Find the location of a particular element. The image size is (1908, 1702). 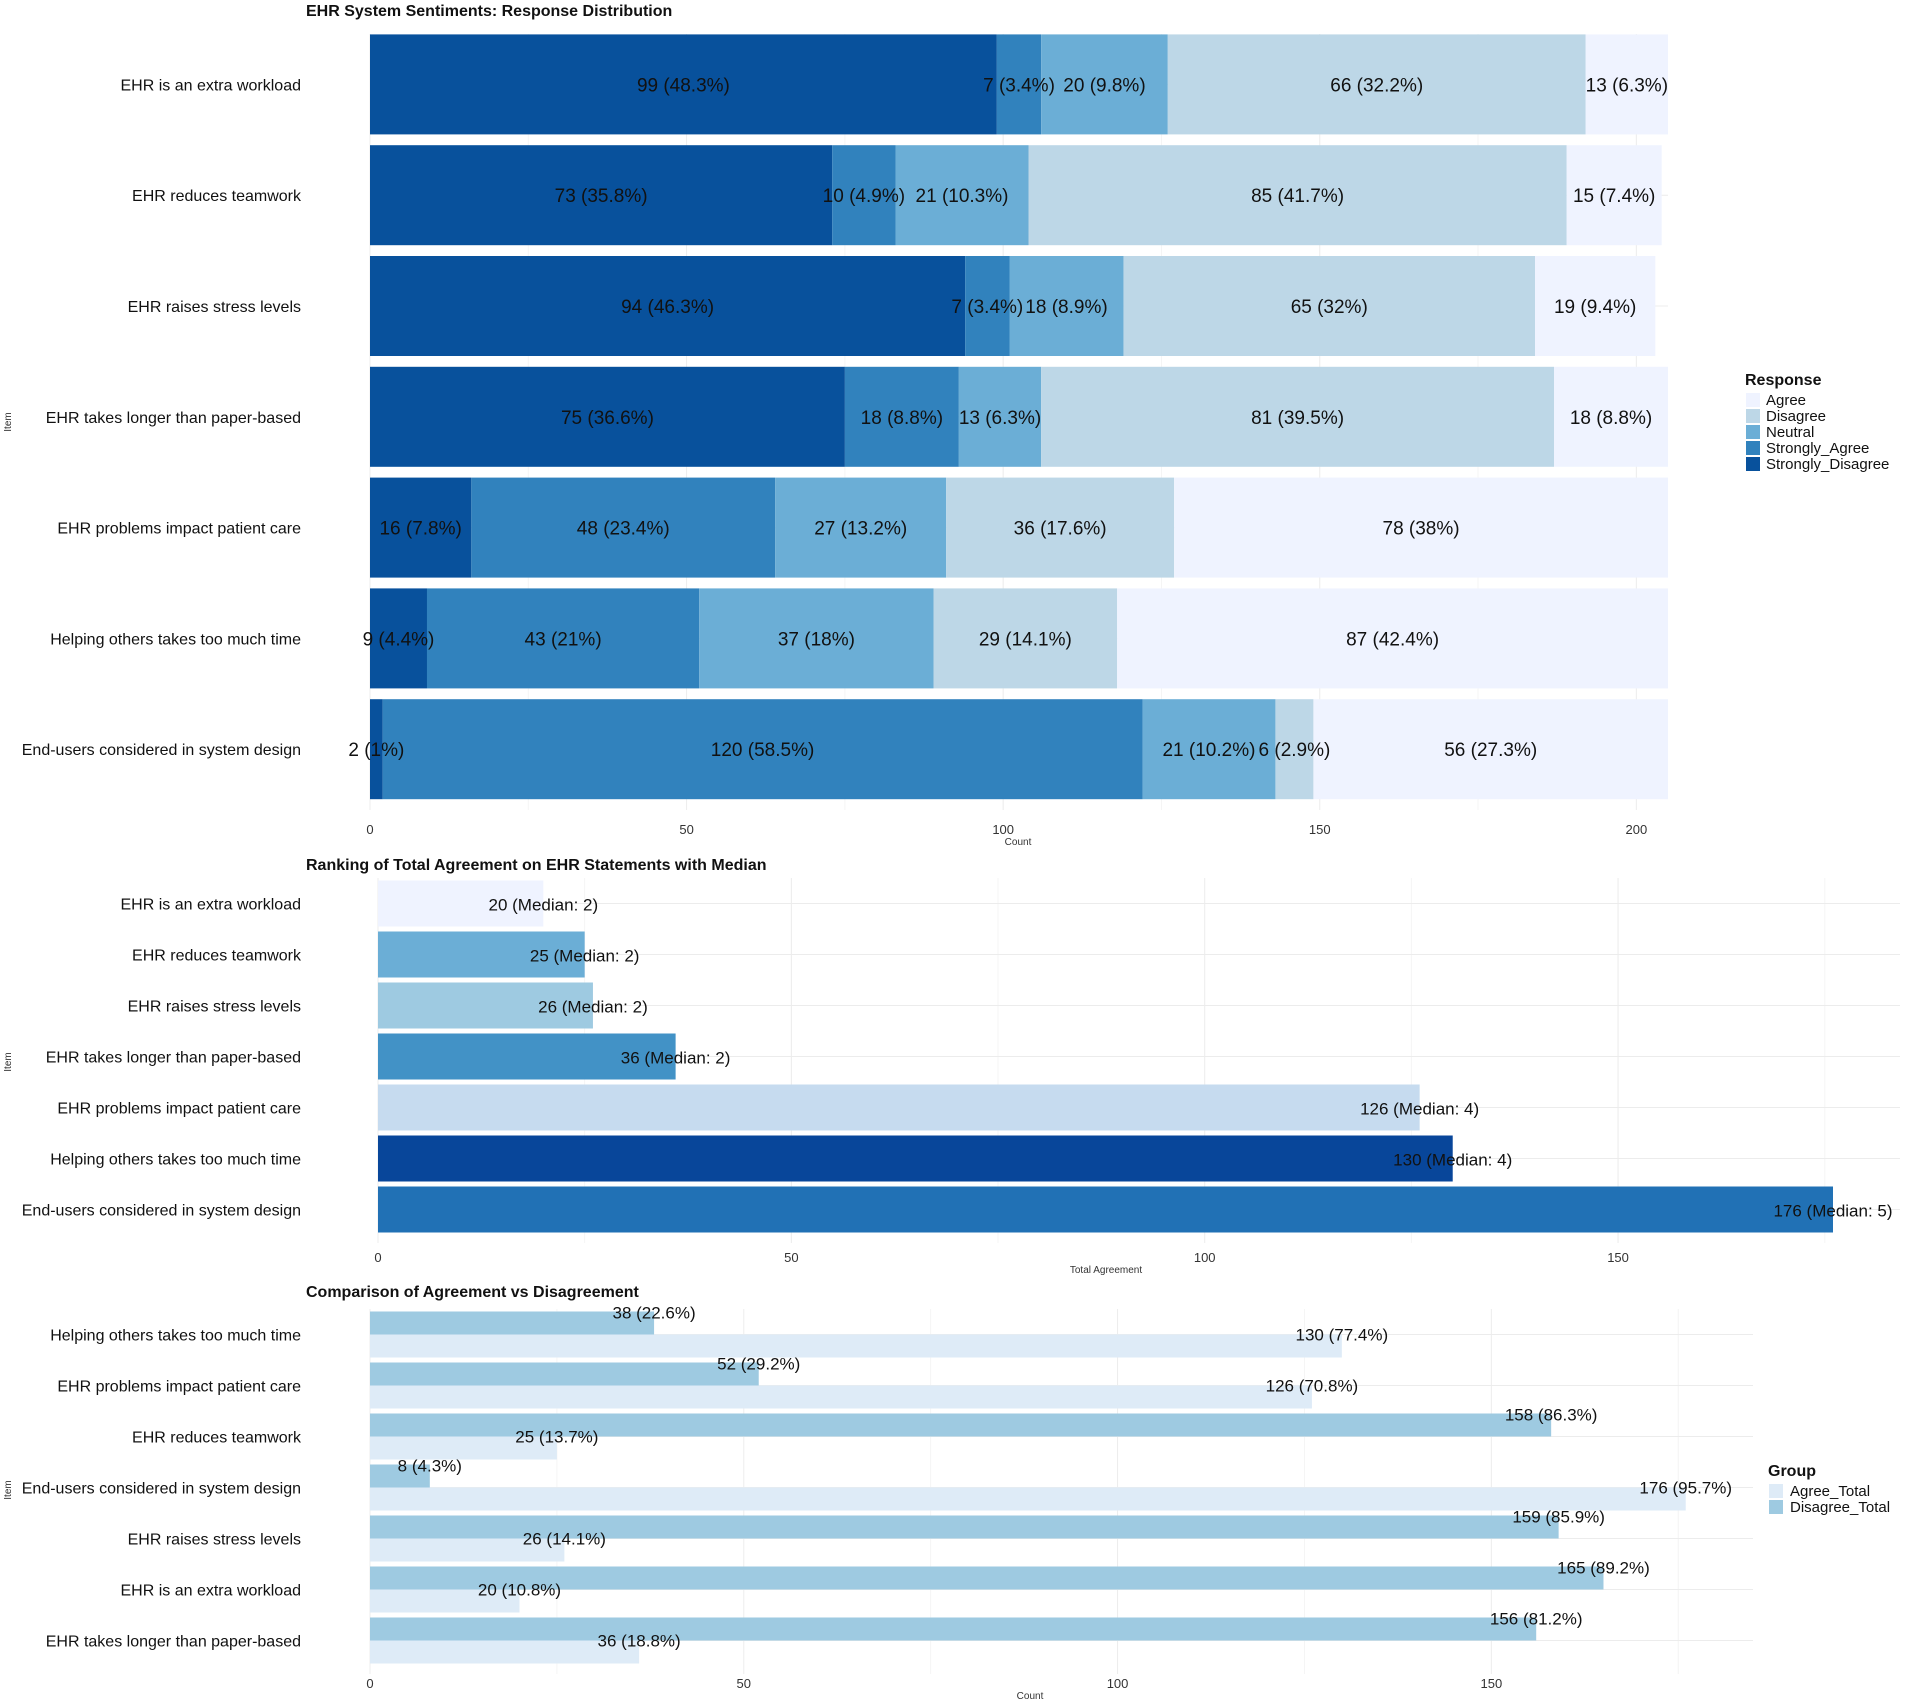

panel1-data-label-neutral-3: 13 (6.3%) is located at coordinates (1000, 418).